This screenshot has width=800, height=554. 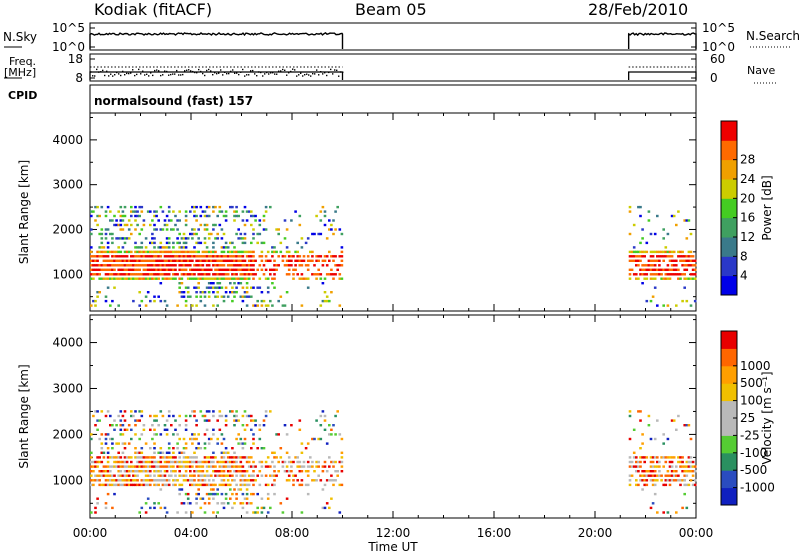 I want to click on velocity-colorbar-swatch, so click(x=729, y=461).